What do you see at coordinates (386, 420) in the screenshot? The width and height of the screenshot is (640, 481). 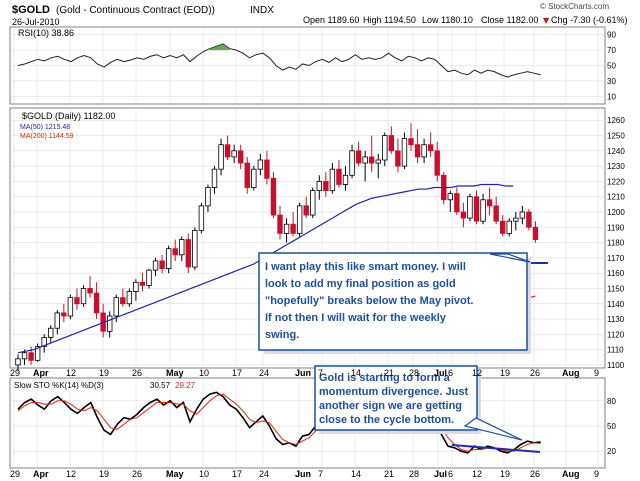 I see `callout-2-line: close to the cycle bottom.` at bounding box center [386, 420].